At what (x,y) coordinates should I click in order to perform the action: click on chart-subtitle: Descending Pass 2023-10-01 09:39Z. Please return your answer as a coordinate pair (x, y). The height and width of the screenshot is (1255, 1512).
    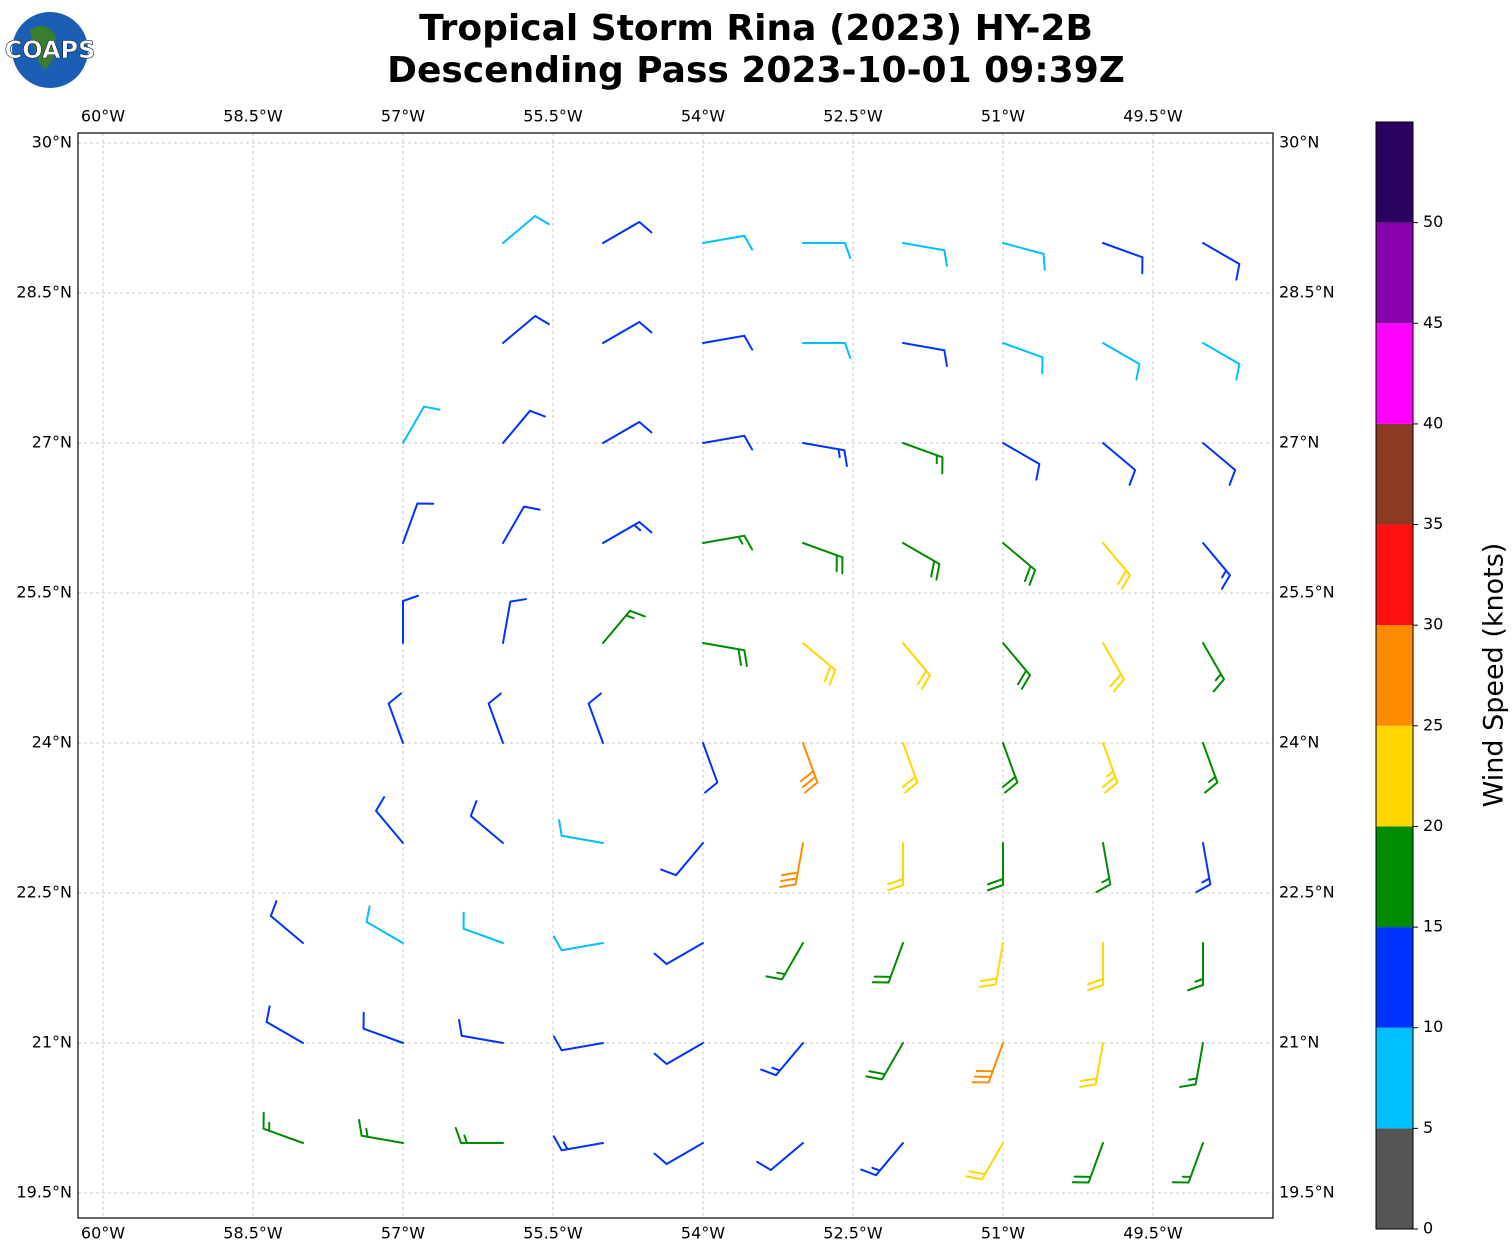
    Looking at the image, I should click on (756, 70).